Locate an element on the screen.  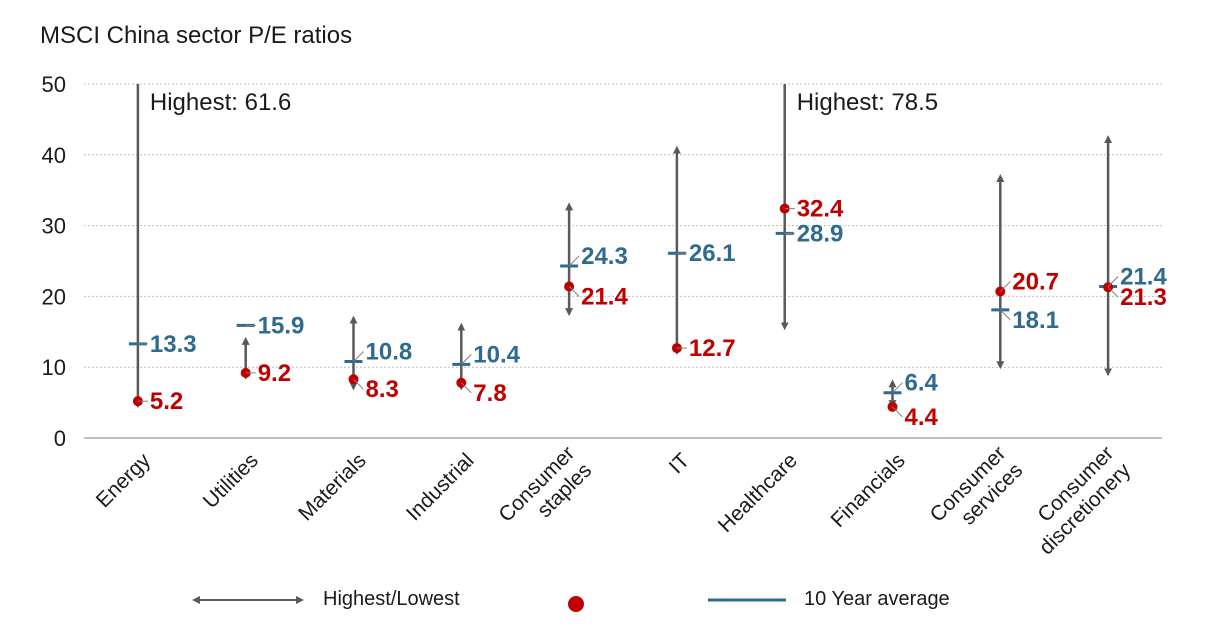
x-tick-label: Energy is located at coordinates (124, 481).